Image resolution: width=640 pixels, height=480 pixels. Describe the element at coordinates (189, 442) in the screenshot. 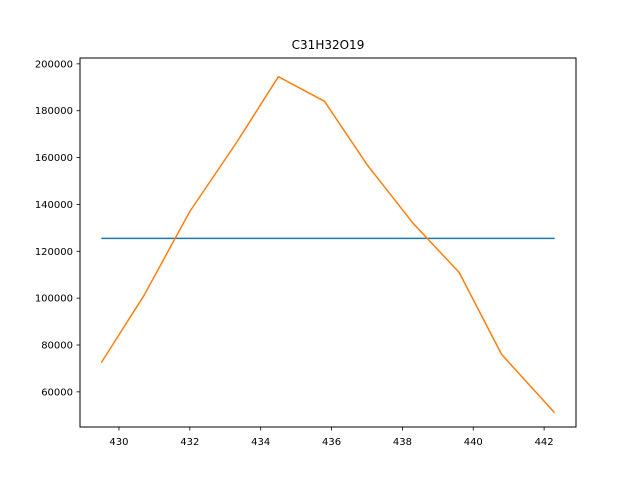

I see `x-tick-label: 432` at that location.